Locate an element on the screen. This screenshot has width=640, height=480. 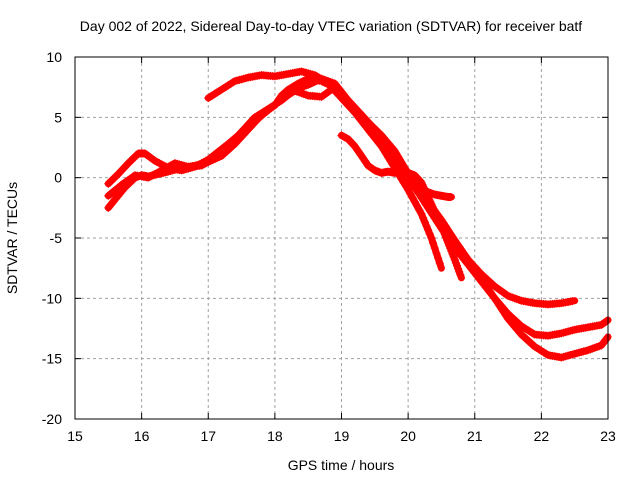
x-tick-label: 19 is located at coordinates (342, 436).